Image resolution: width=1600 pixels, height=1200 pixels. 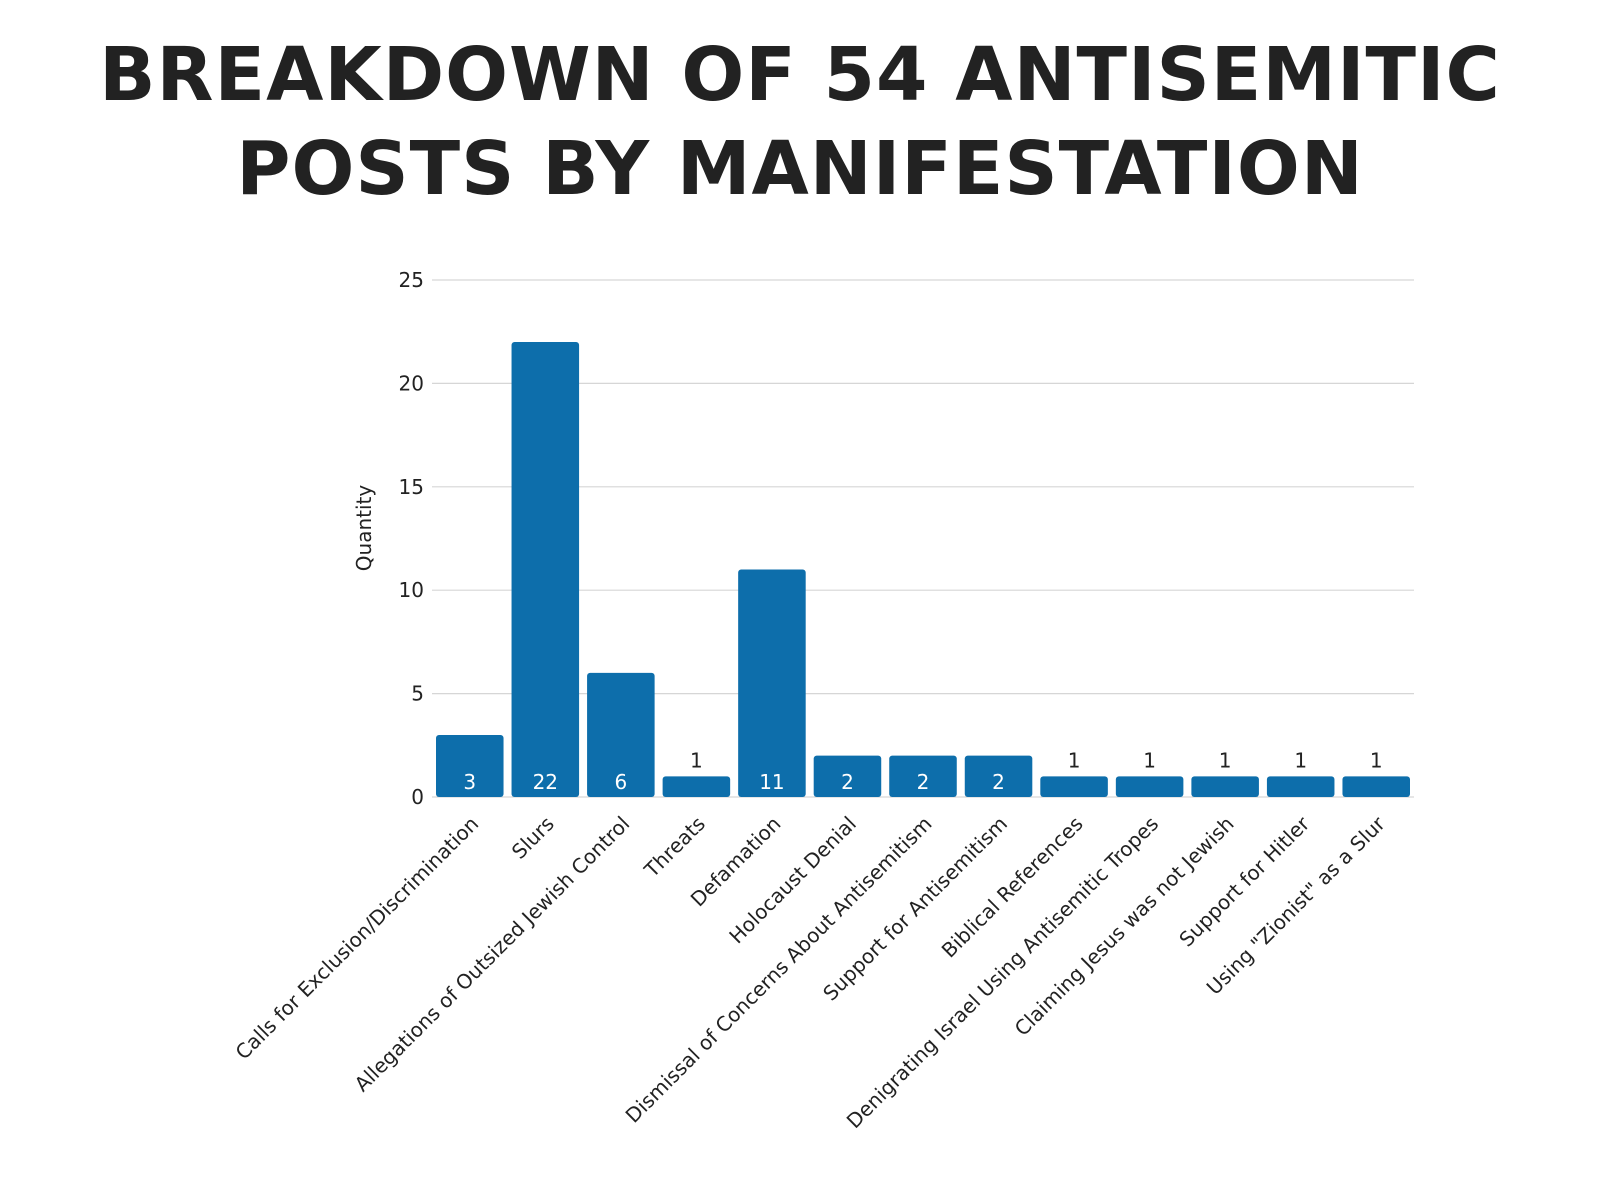 I want to click on y-axis-label: Quantity, so click(x=364, y=528).